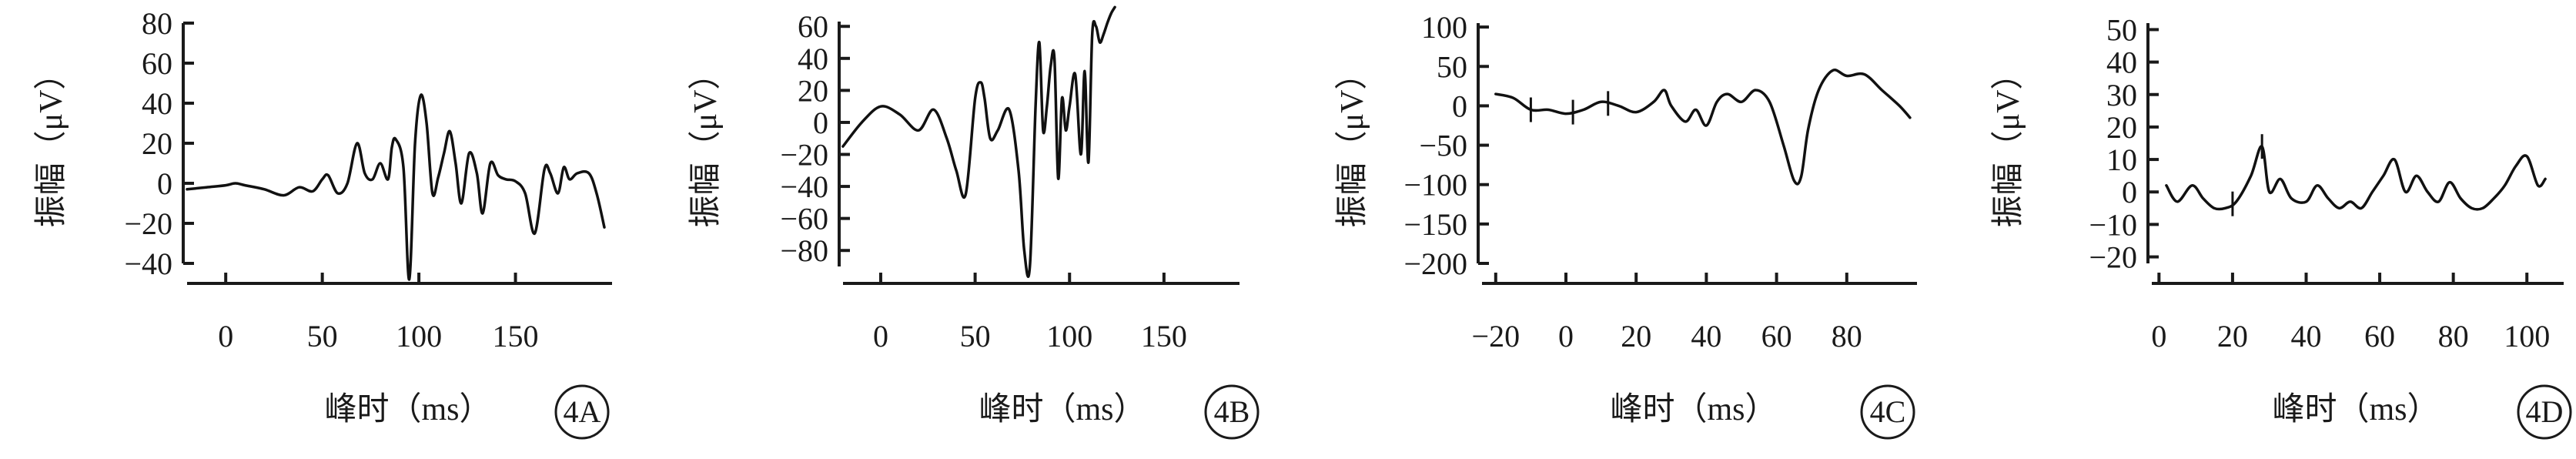 Image resolution: width=2576 pixels, height=459 pixels. I want to click on y-tick-label: 100, so click(1444, 27).